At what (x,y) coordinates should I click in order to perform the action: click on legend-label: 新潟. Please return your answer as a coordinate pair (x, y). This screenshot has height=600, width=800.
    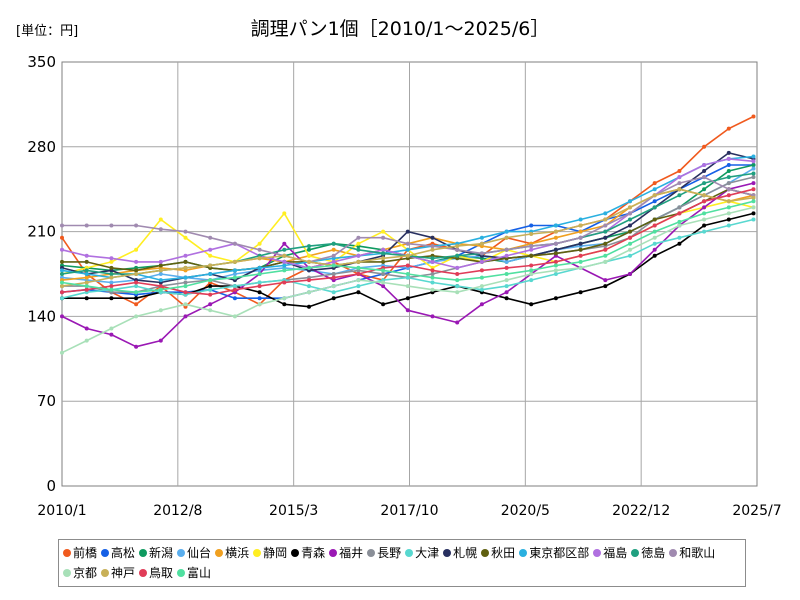
    Looking at the image, I should click on (161, 553).